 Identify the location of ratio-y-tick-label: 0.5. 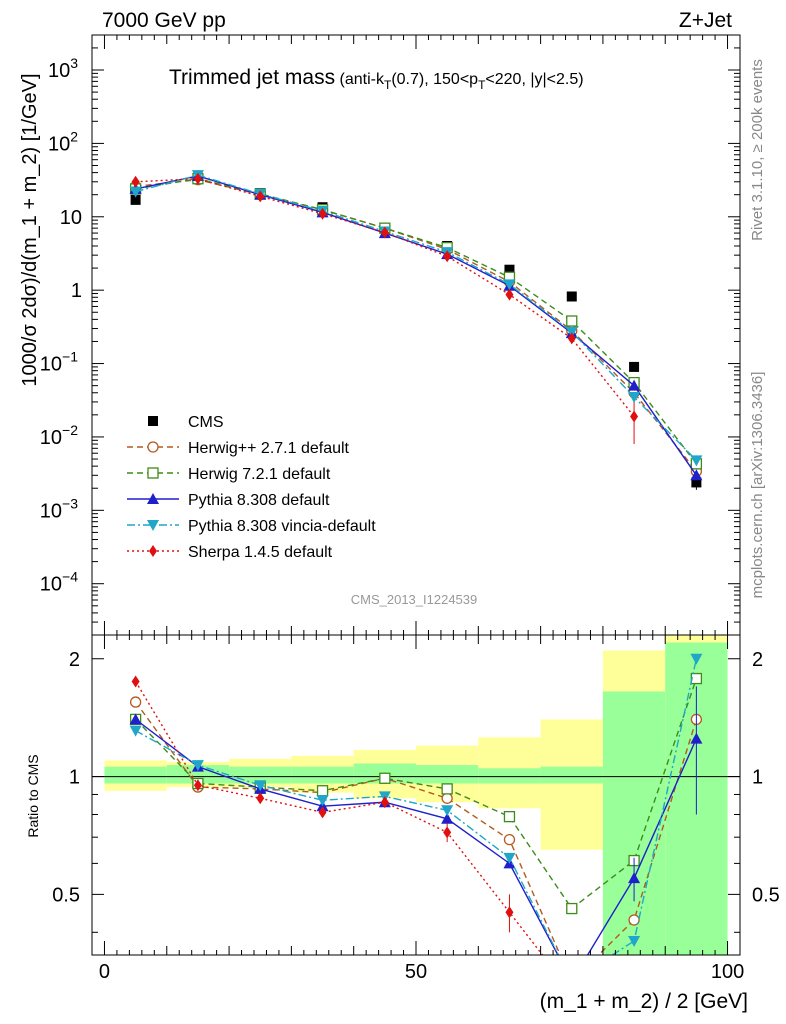
(66, 895).